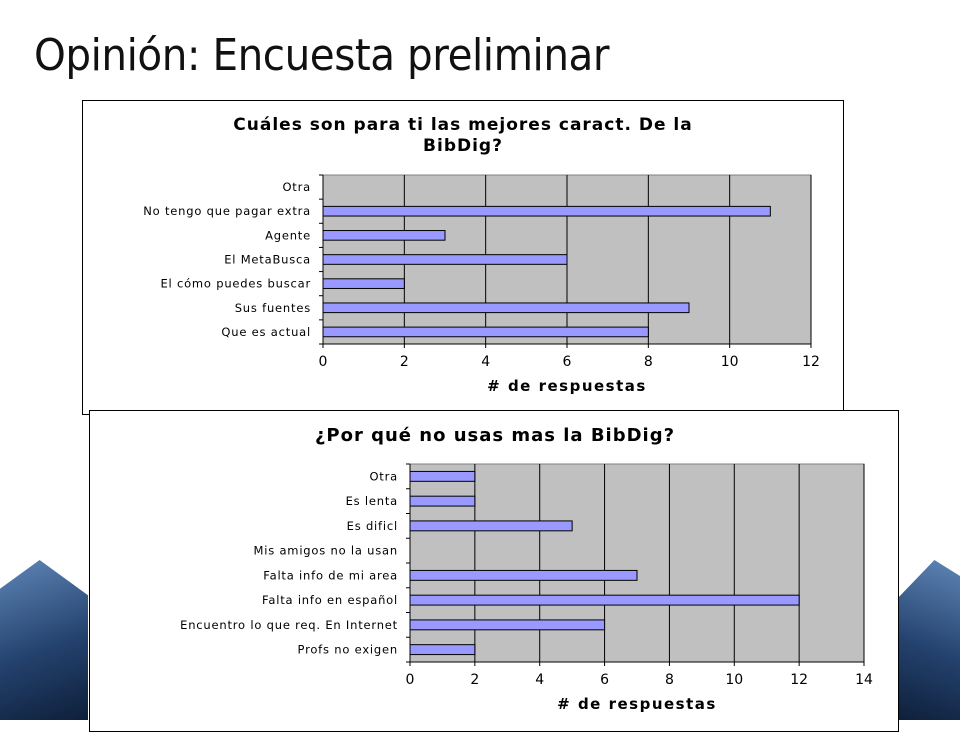 The height and width of the screenshot is (735, 960). Describe the element at coordinates (273, 308) in the screenshot. I see `category-label: Sus fuentes` at that location.